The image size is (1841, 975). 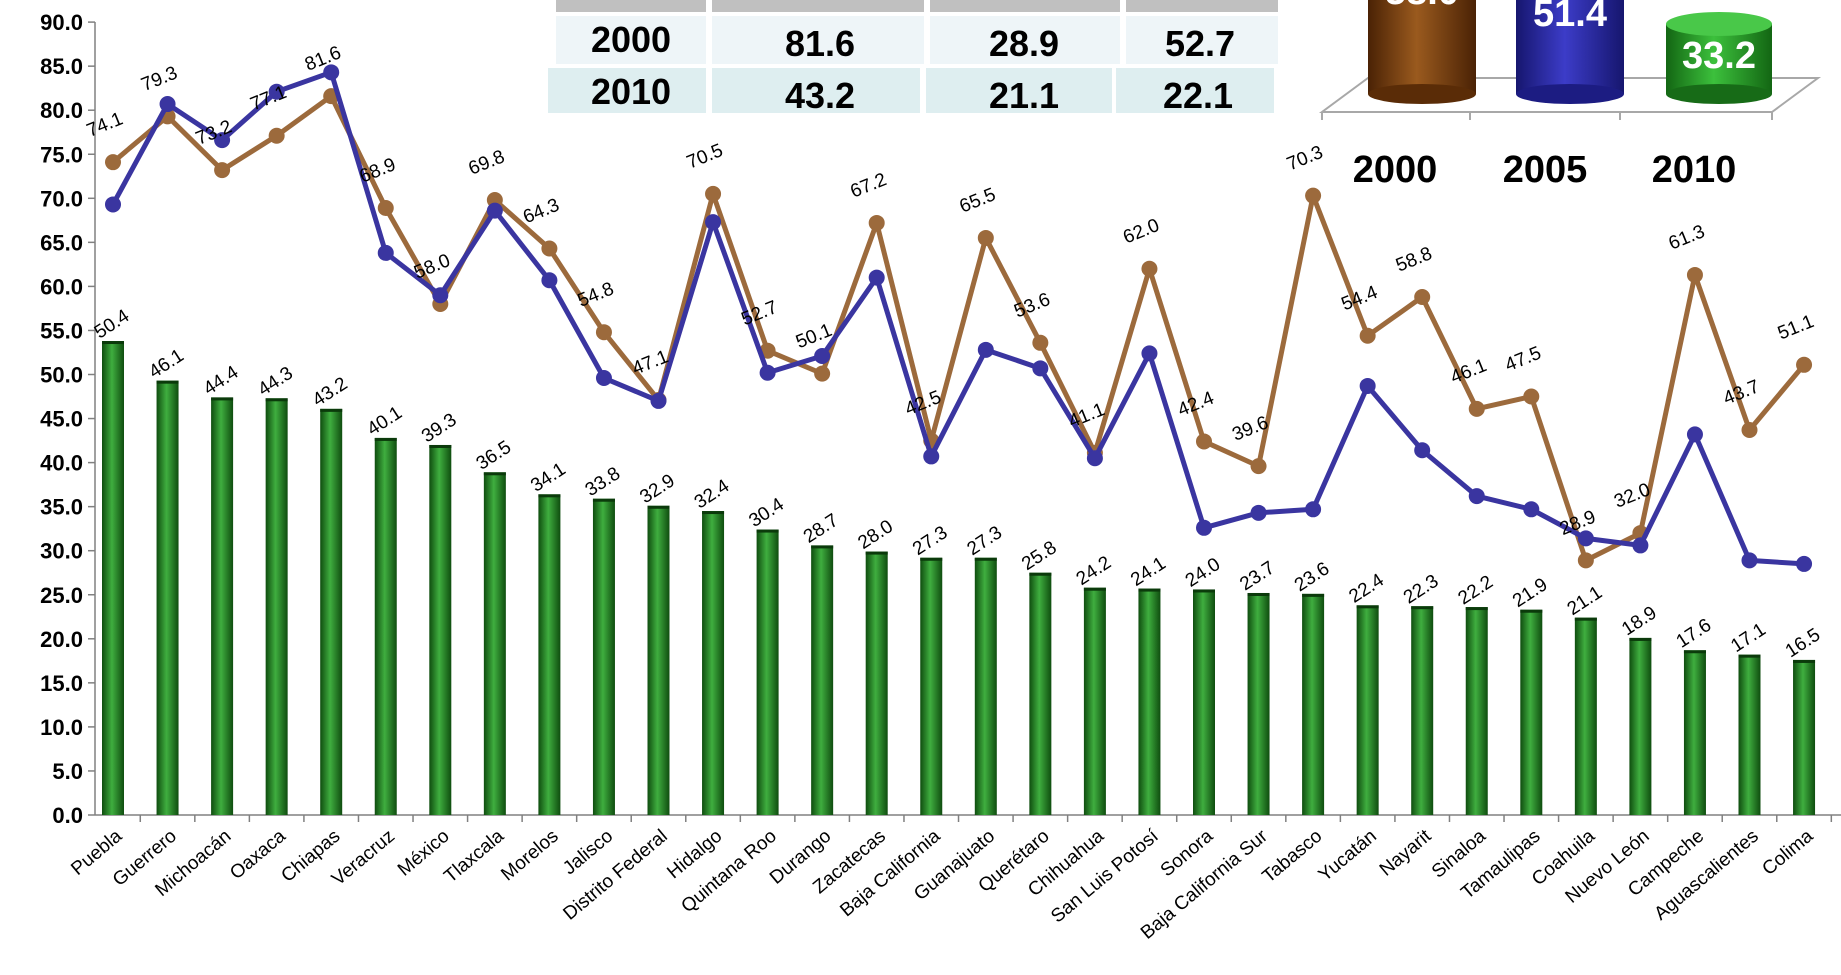 What do you see at coordinates (1803, 643) in the screenshot?
I see `bar-data-label: 16.5` at bounding box center [1803, 643].